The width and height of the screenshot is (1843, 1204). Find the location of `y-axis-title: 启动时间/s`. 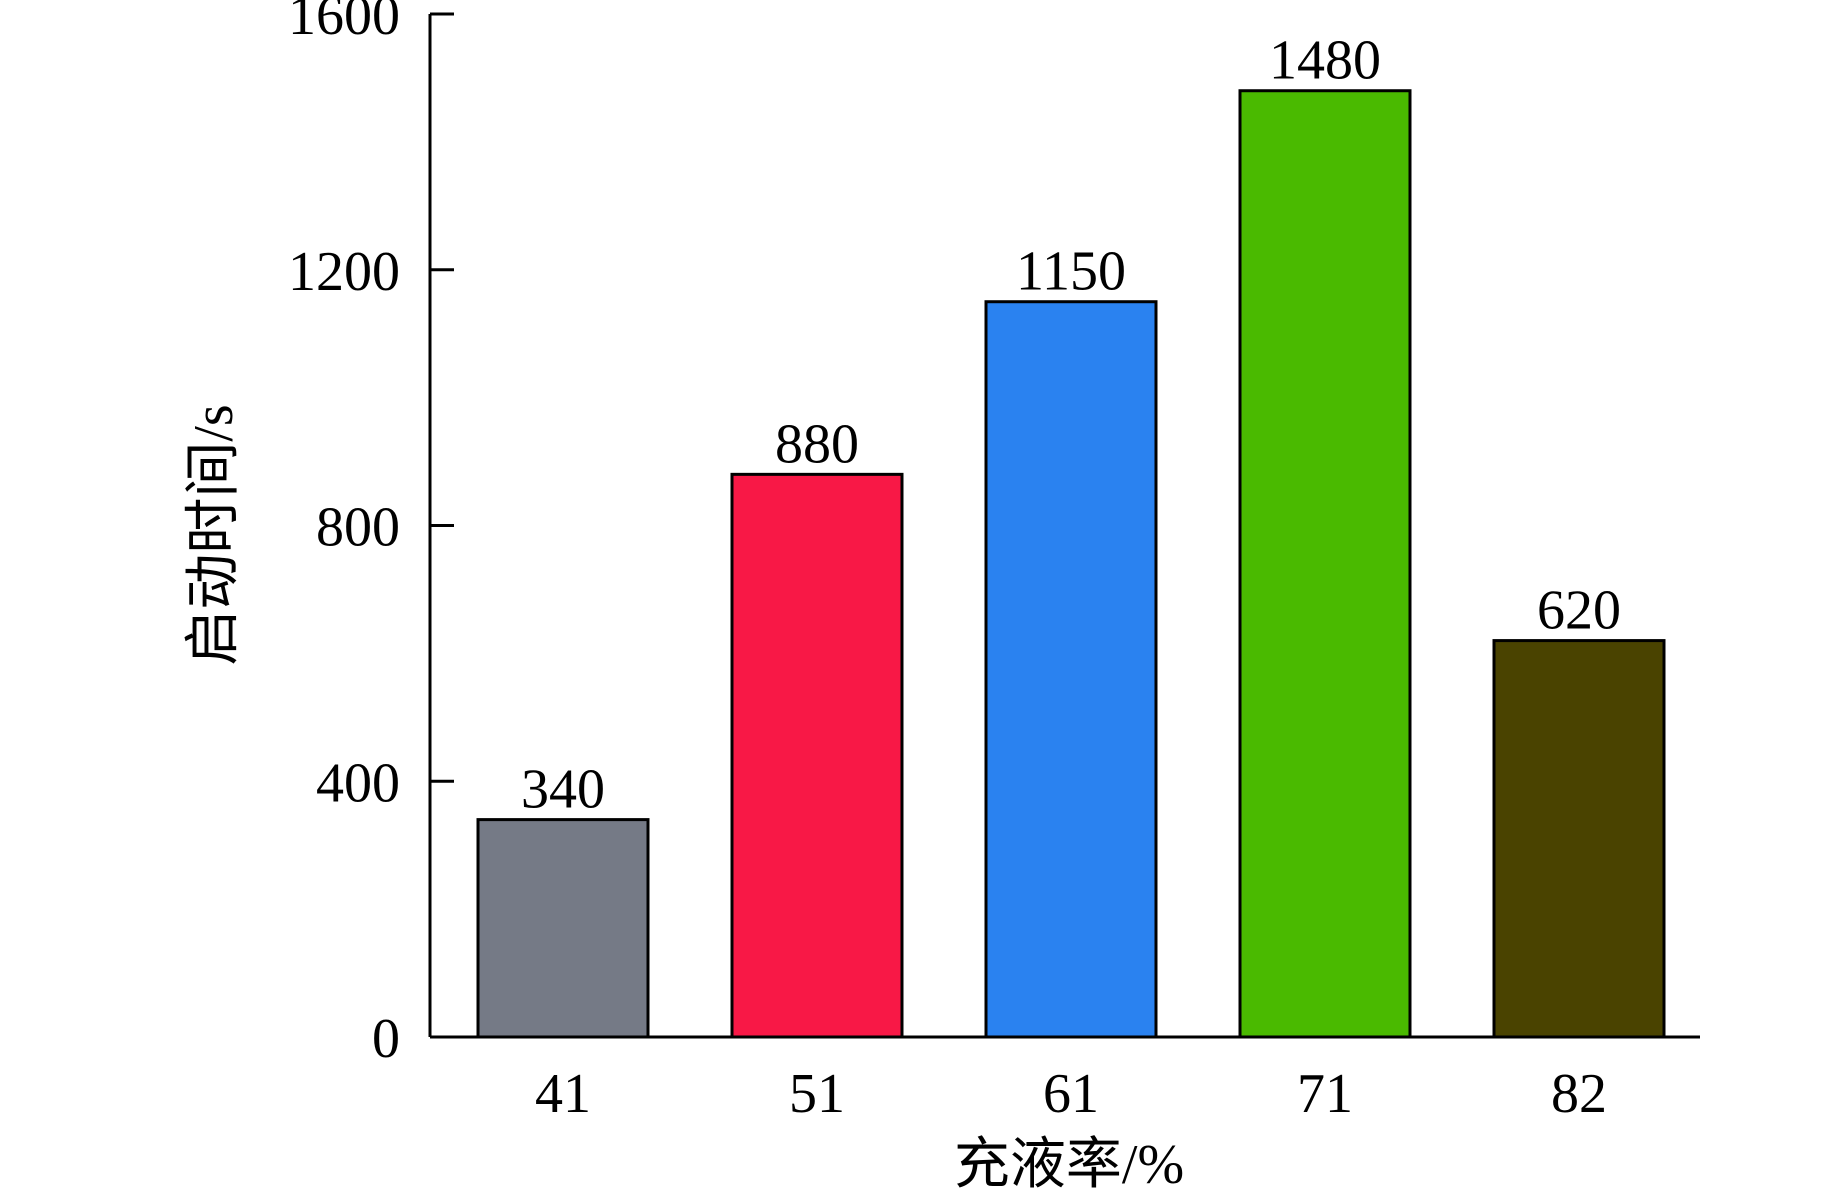

y-axis-title: 启动时间/s is located at coordinates (214, 534).